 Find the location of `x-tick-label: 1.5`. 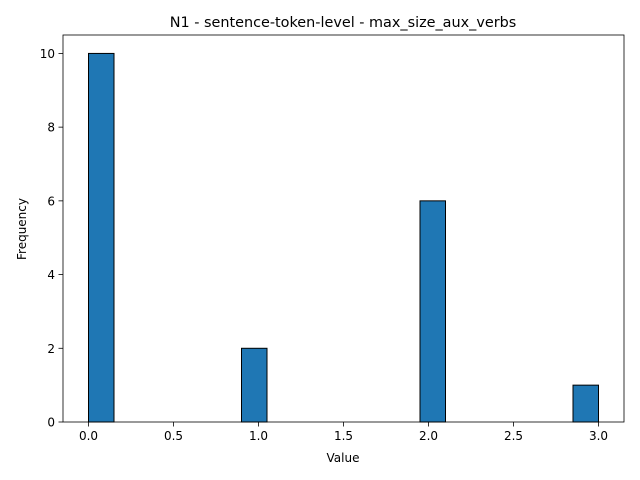

x-tick-label: 1.5 is located at coordinates (343, 436).